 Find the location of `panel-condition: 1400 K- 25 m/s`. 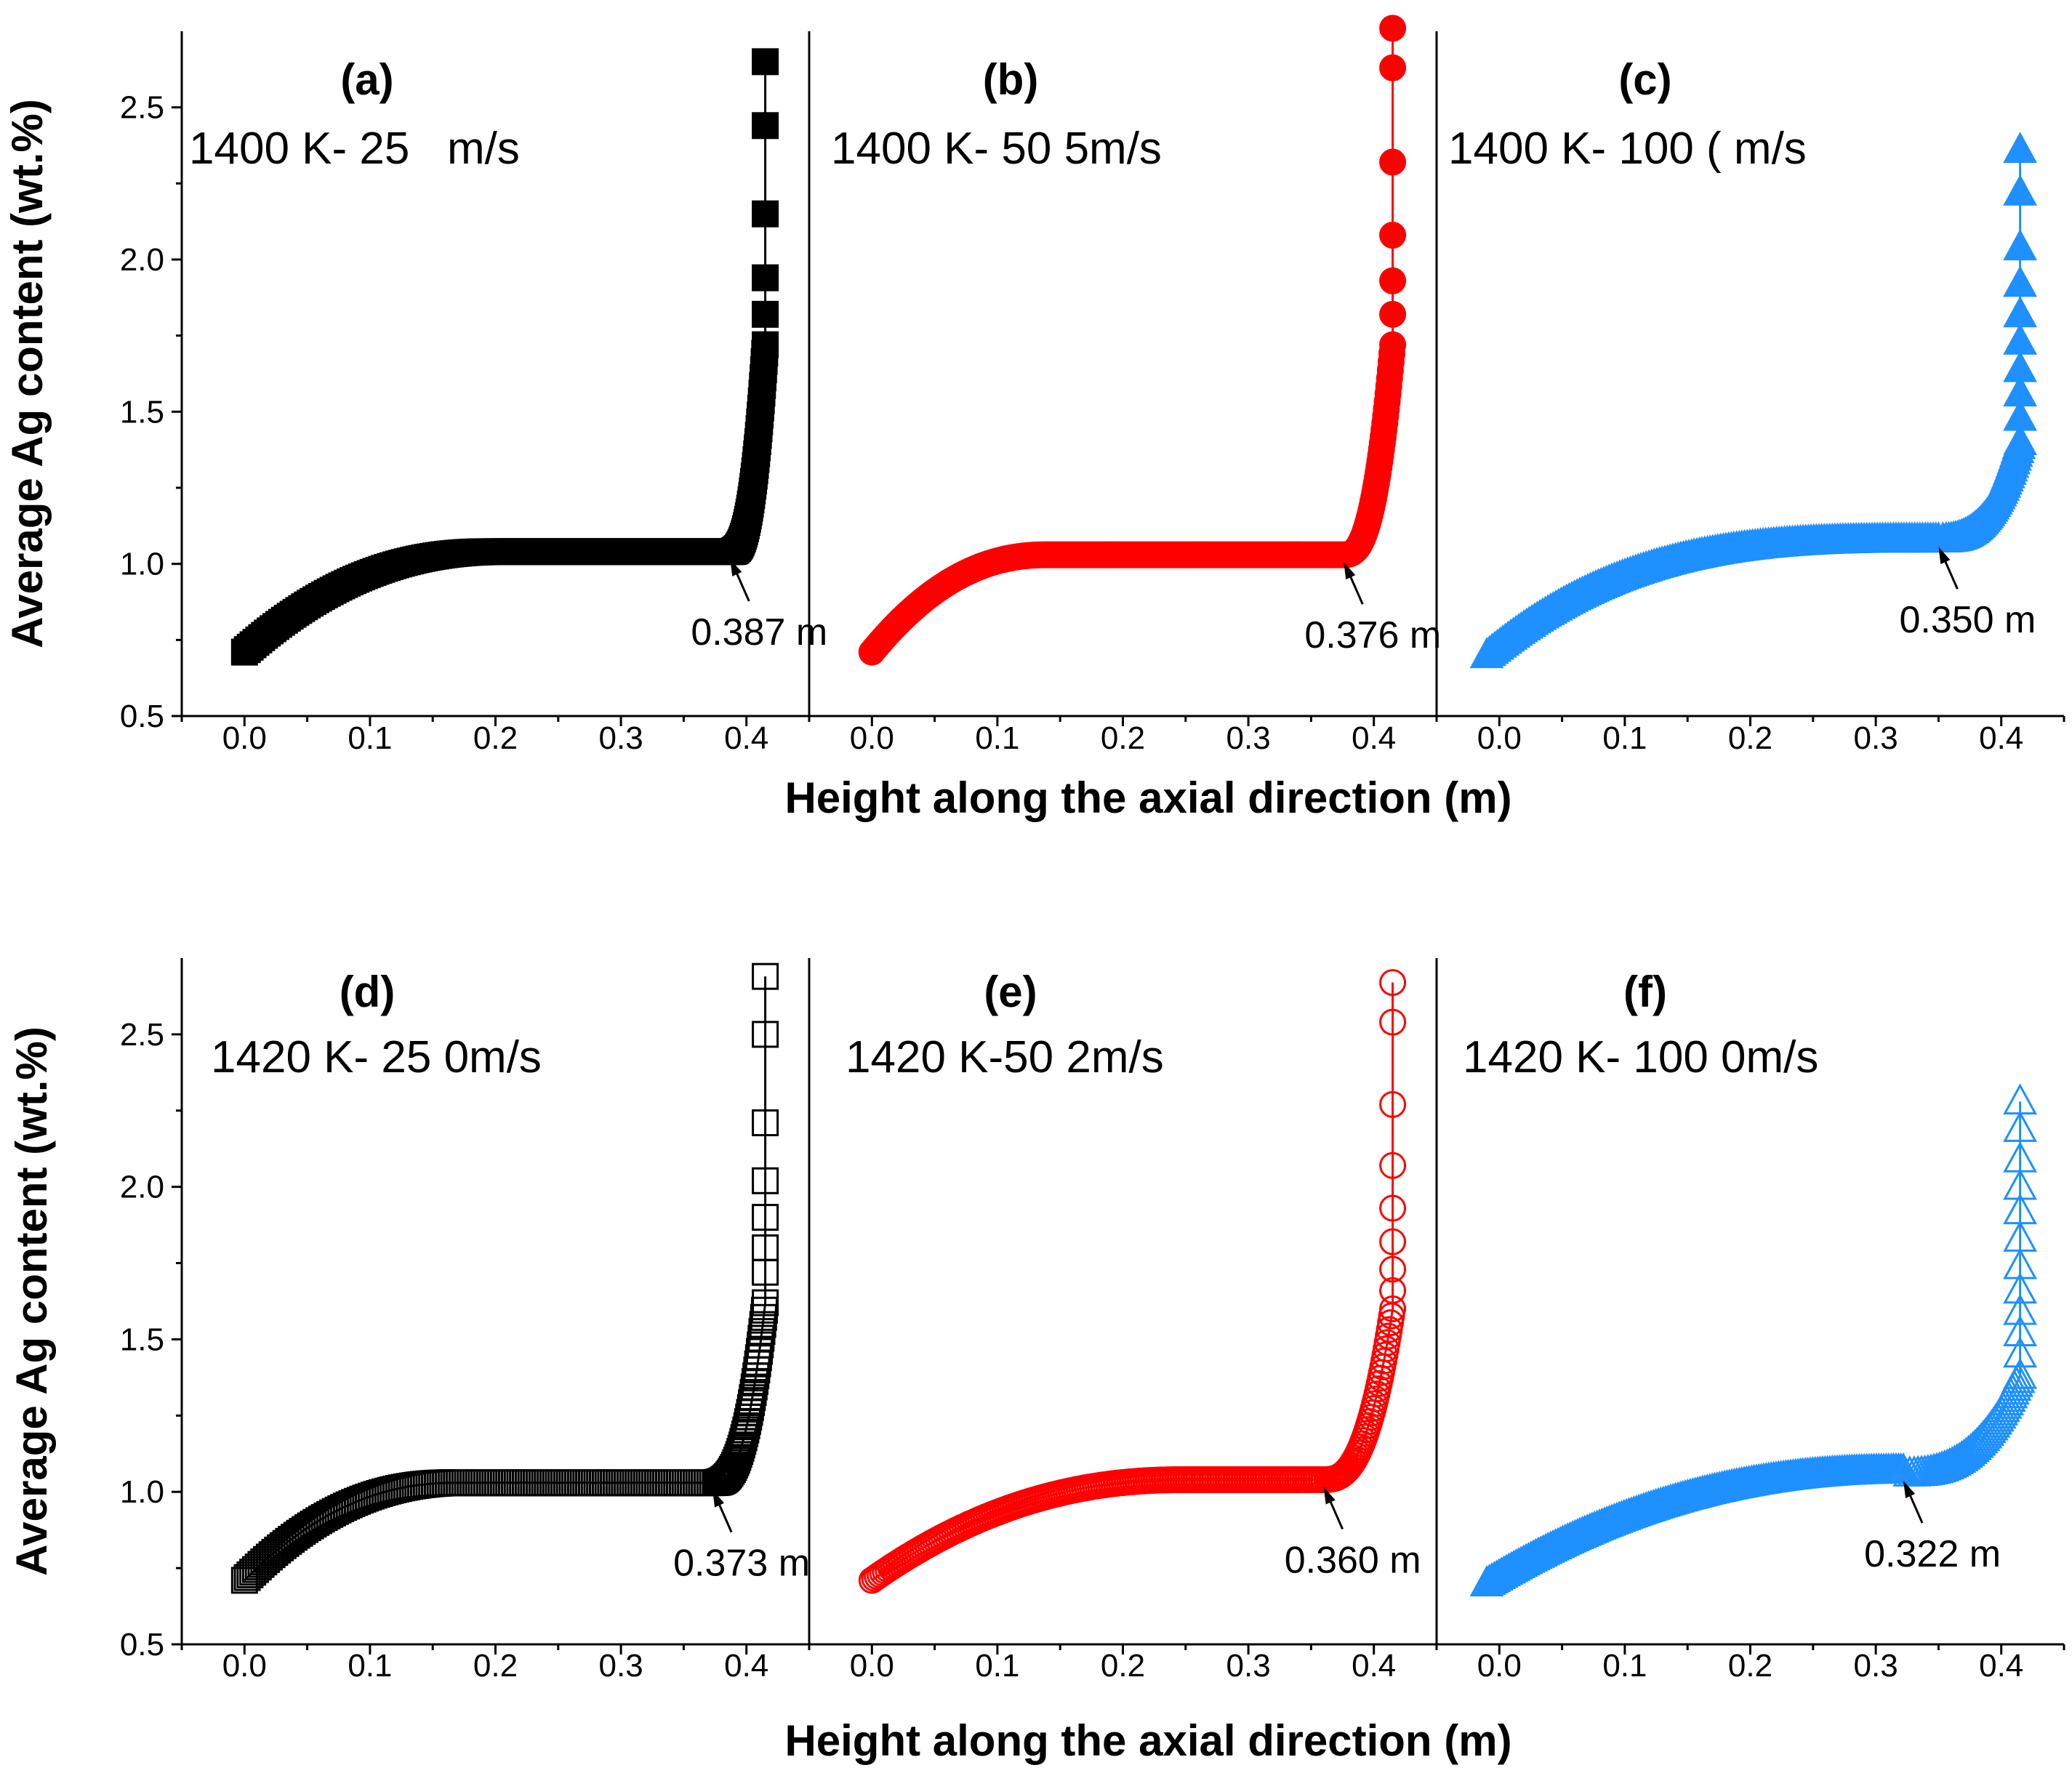

panel-condition: 1400 K- 25 m/s is located at coordinates (354, 149).